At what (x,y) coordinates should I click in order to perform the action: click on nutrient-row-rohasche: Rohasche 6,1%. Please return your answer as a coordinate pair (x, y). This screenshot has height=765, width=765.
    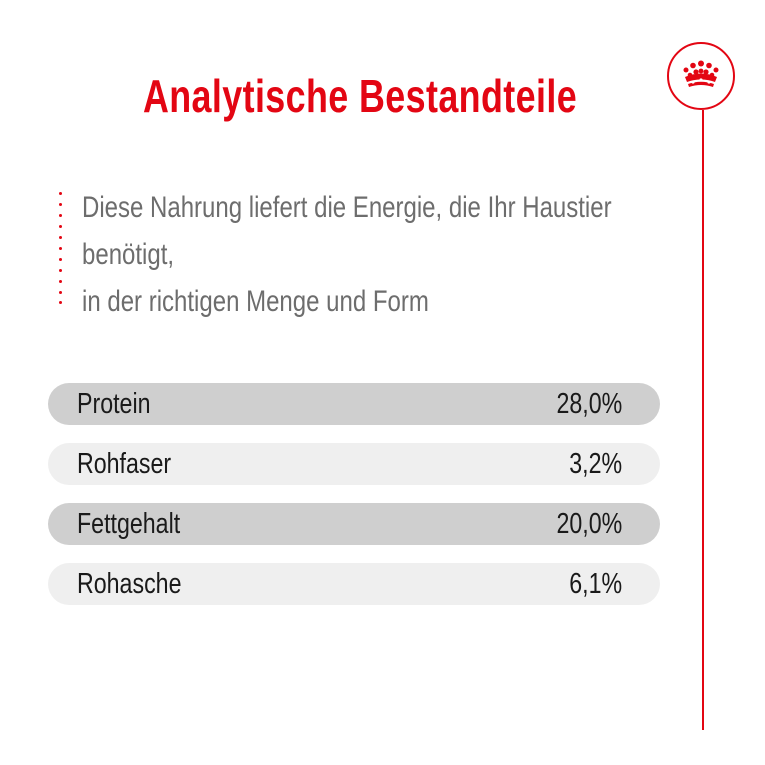
    Looking at the image, I should click on (354, 584).